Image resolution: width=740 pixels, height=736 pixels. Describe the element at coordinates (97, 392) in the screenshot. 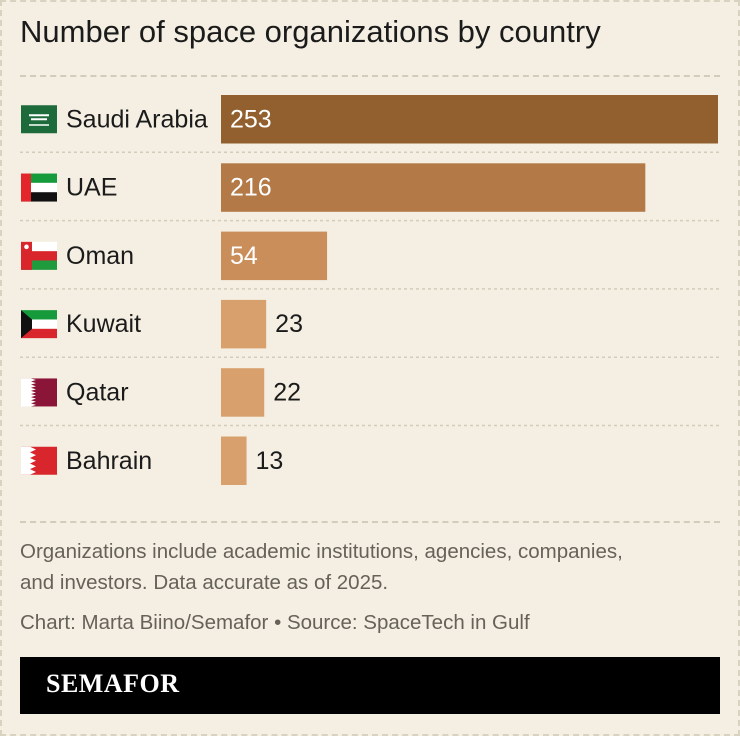

I see `category-label: Qatar` at that location.